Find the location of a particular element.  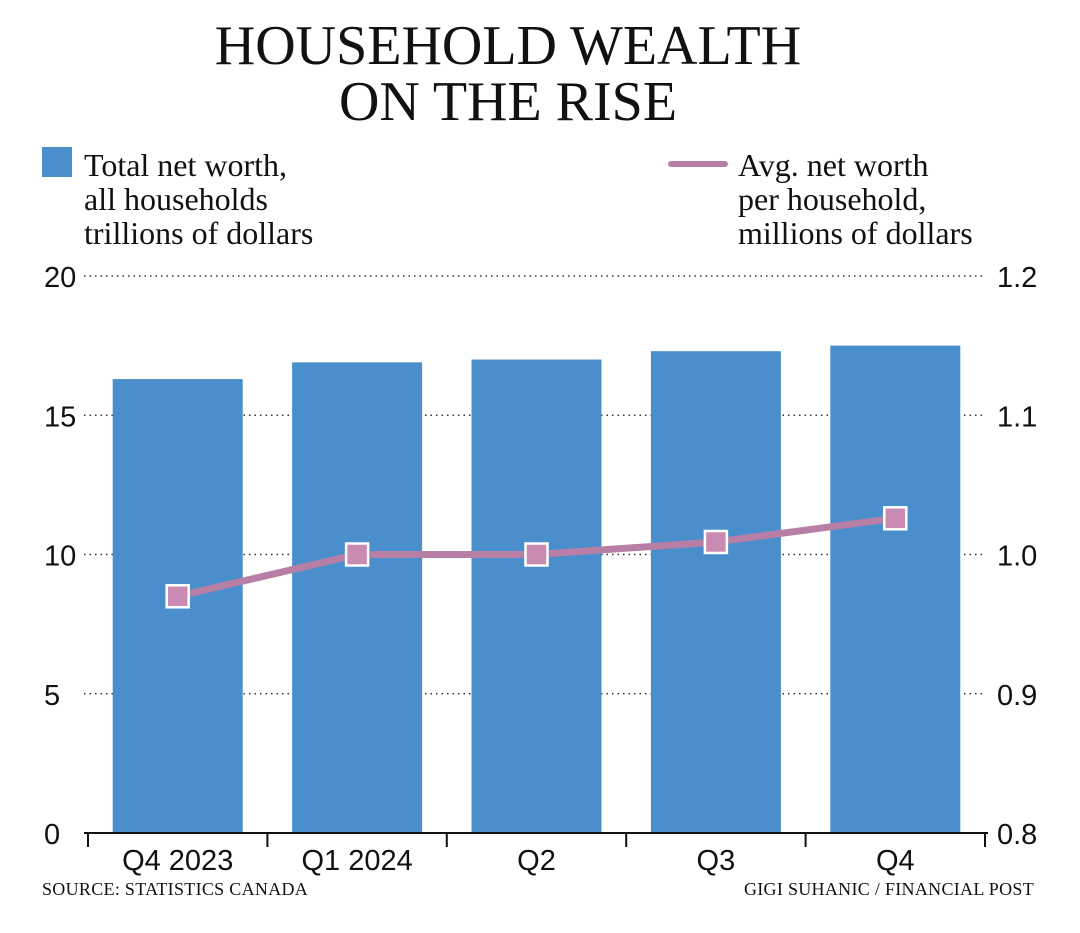

x-tick-label: Q3 is located at coordinates (716, 861).